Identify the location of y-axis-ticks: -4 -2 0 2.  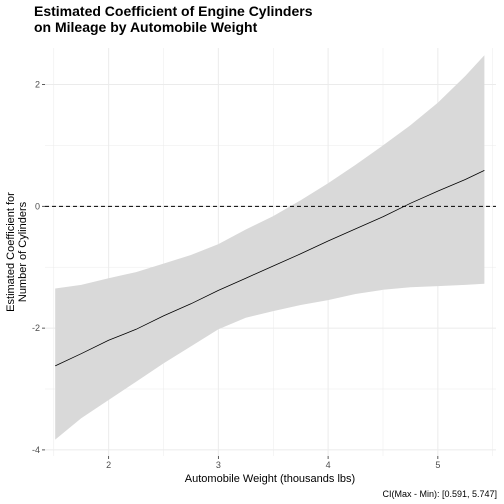
(38, 267).